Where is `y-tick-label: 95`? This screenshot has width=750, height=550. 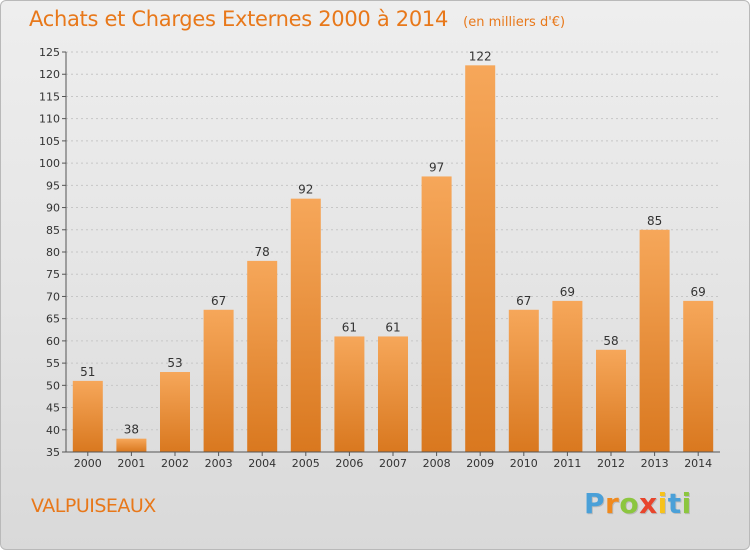 y-tick-label: 95 is located at coordinates (53, 185).